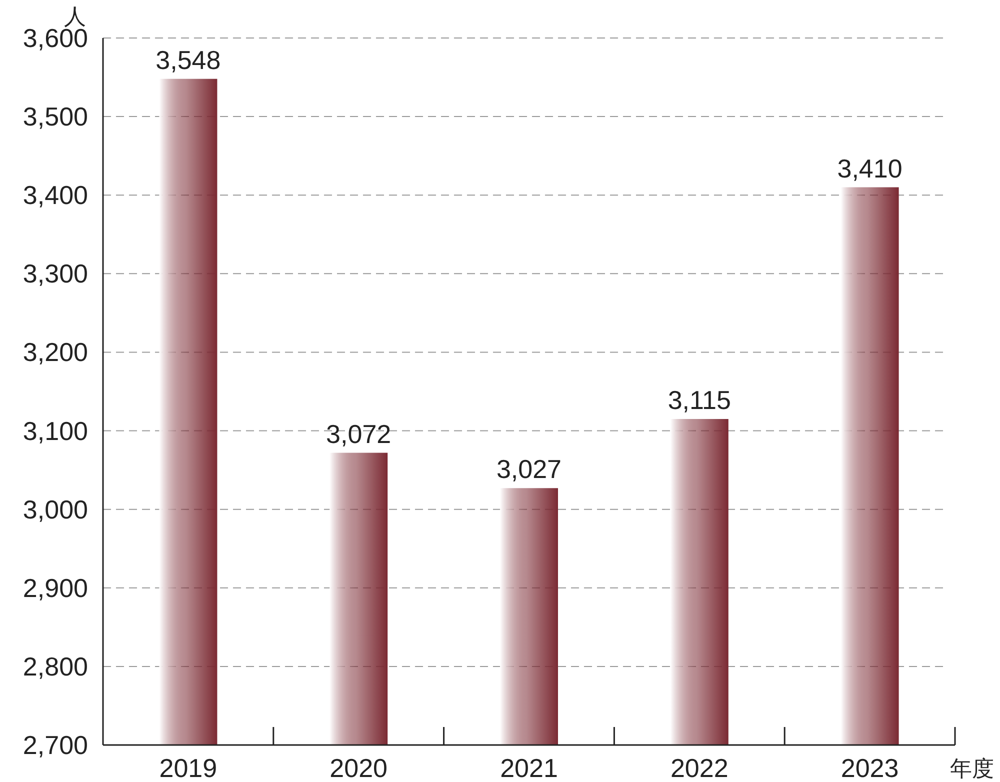 Image resolution: width=1000 pixels, height=782 pixels. Describe the element at coordinates (972, 768) in the screenshot. I see `x-axis-title: 年度` at that location.